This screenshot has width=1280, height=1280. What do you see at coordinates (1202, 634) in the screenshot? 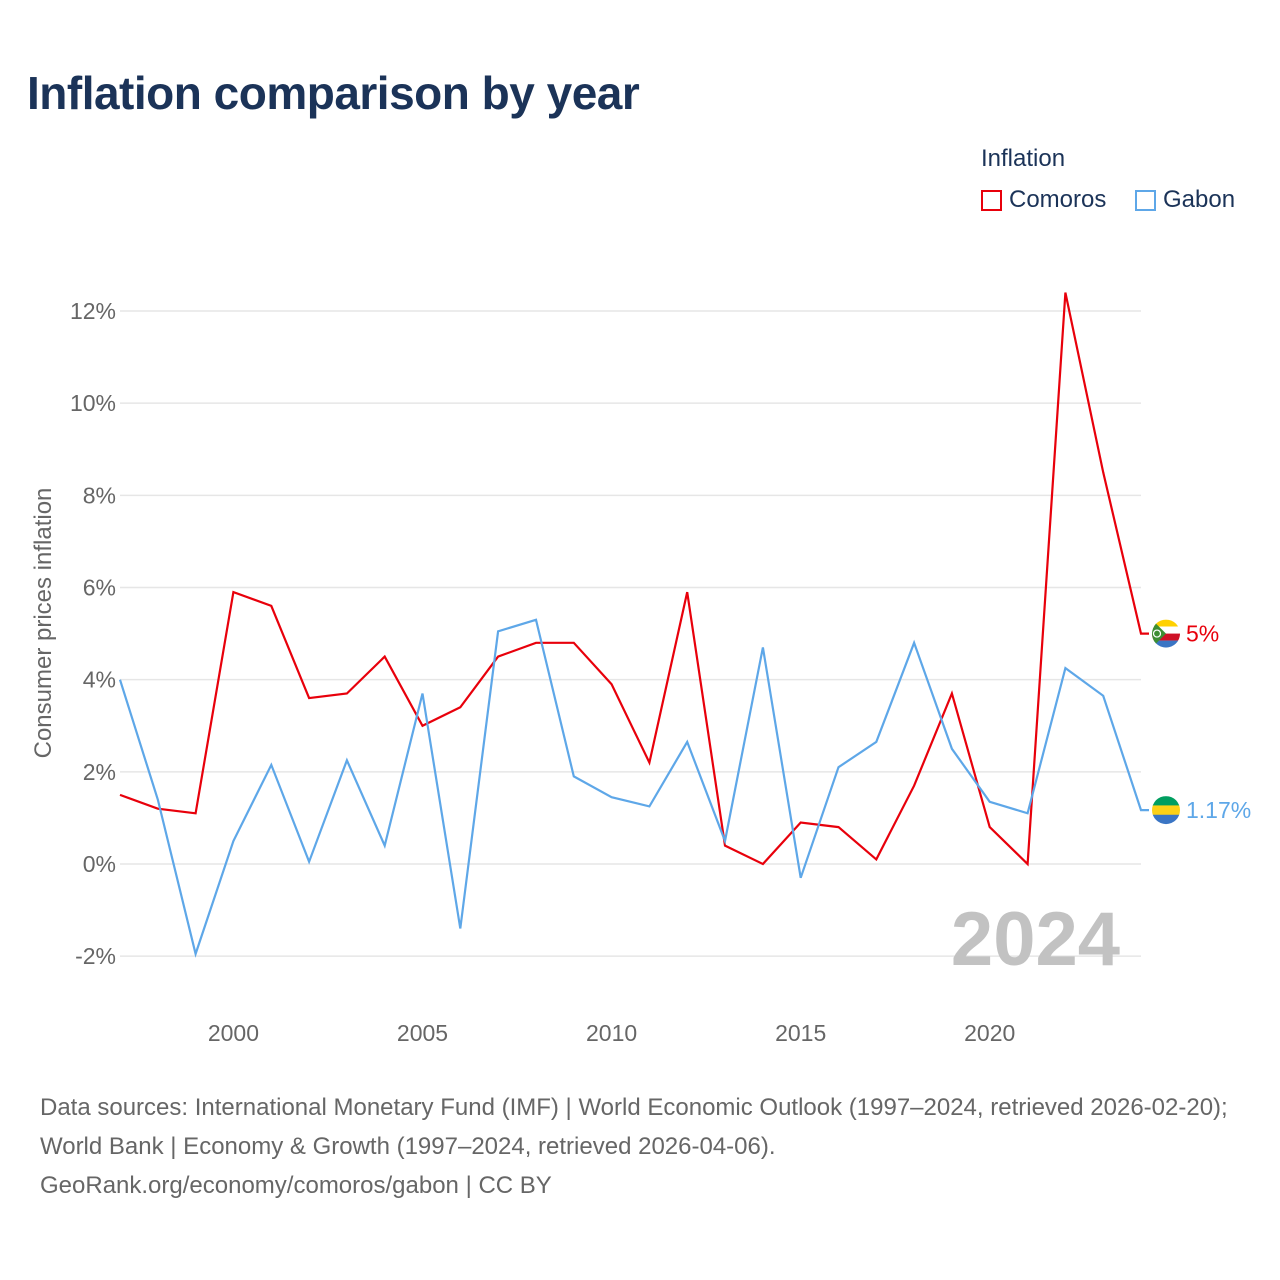
I see `end-label-comoros: 5%` at bounding box center [1202, 634].